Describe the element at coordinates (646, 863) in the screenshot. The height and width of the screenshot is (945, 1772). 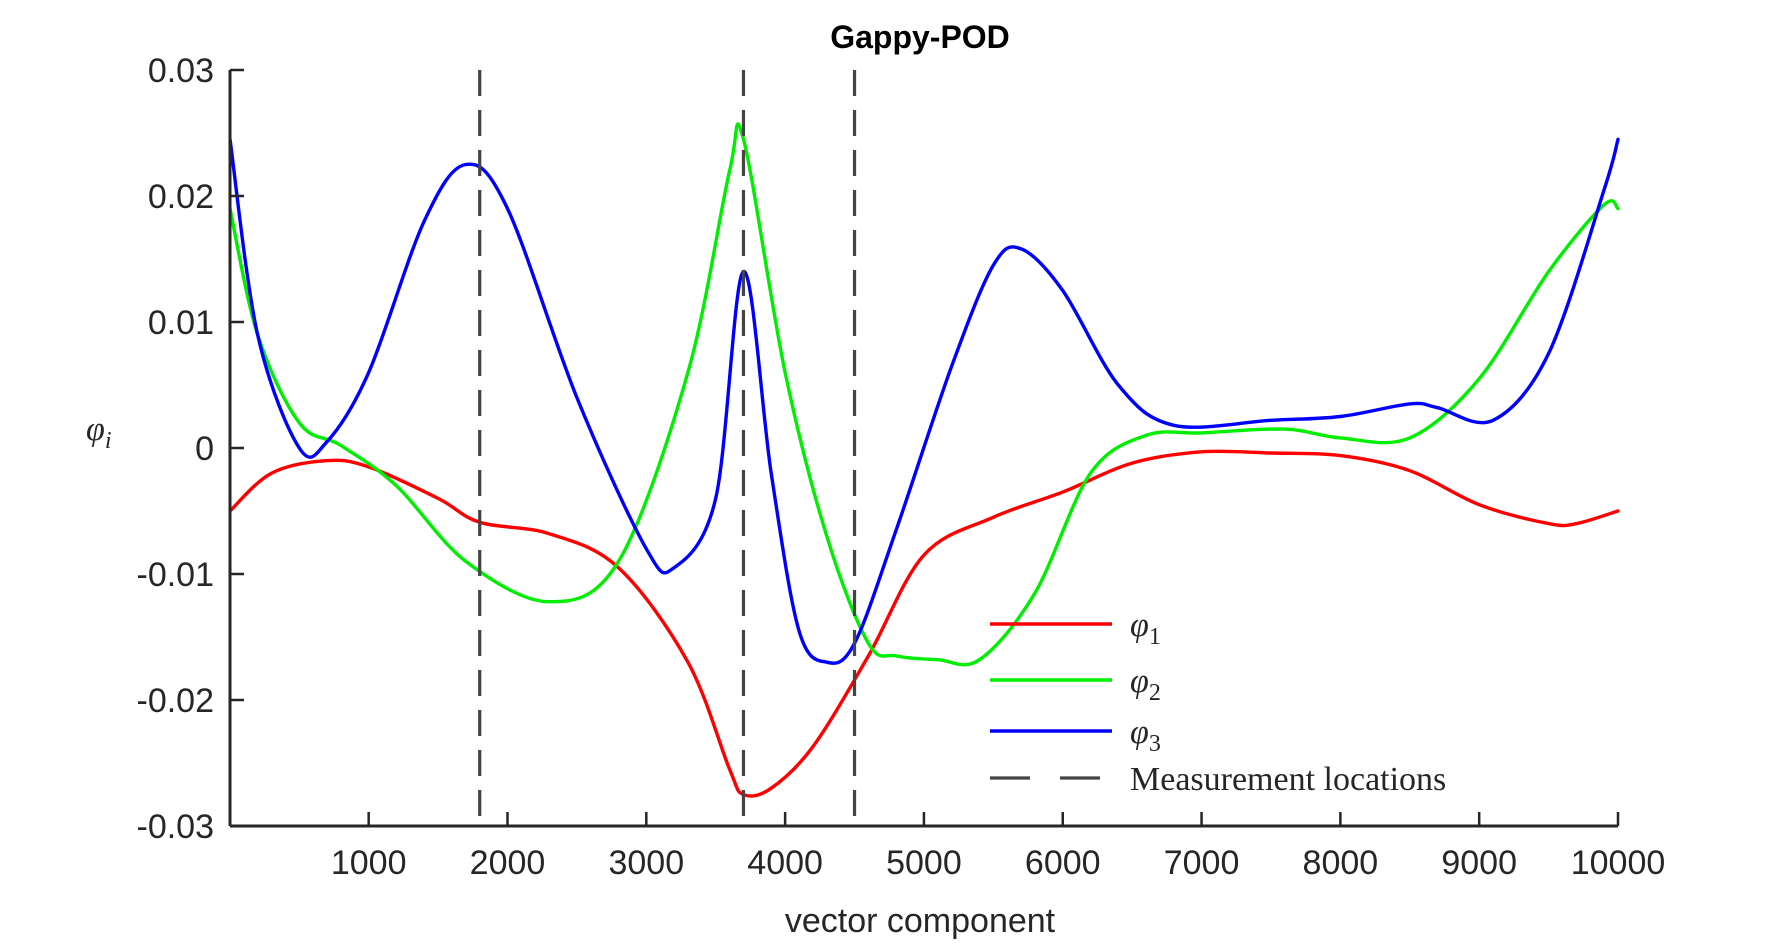
I see `x-tick-label: 3000` at that location.